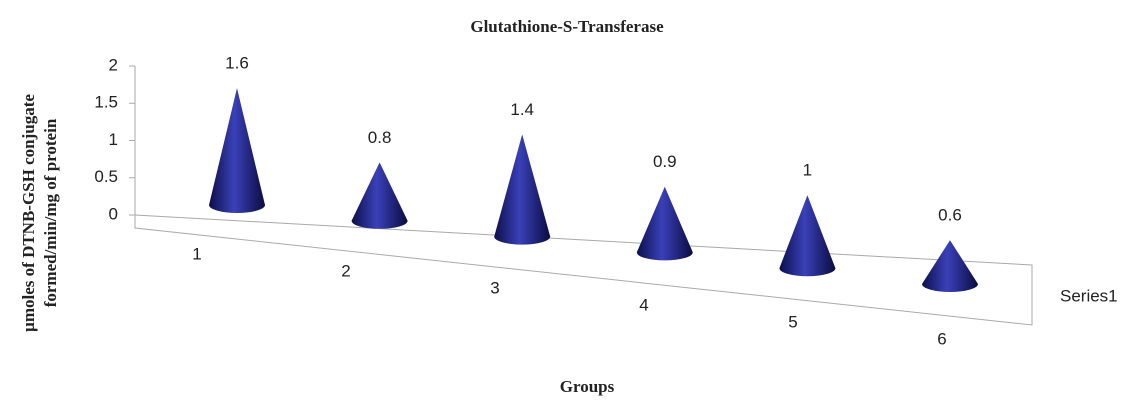 The height and width of the screenshot is (403, 1128). What do you see at coordinates (345, 270) in the screenshot?
I see `x-tick-label: 2` at bounding box center [345, 270].